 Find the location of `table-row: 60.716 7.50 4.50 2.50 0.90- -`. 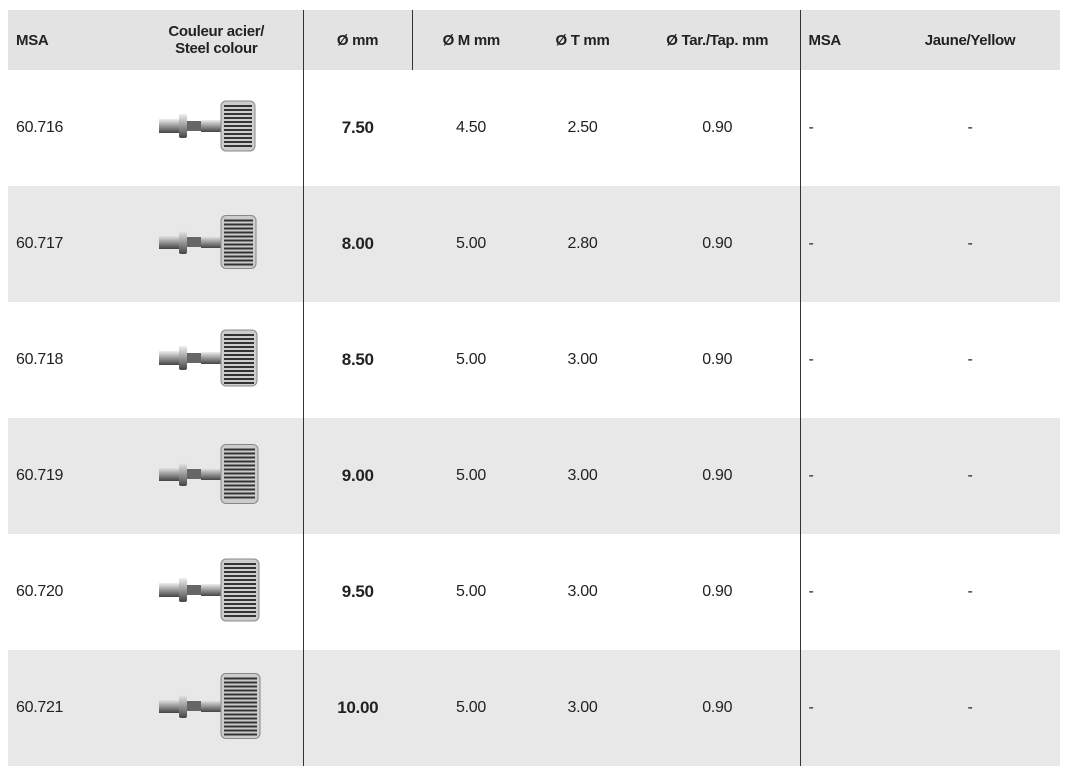

table-row: 60.716 7.50 4.50 2.50 0.90- - is located at coordinates (534, 128).